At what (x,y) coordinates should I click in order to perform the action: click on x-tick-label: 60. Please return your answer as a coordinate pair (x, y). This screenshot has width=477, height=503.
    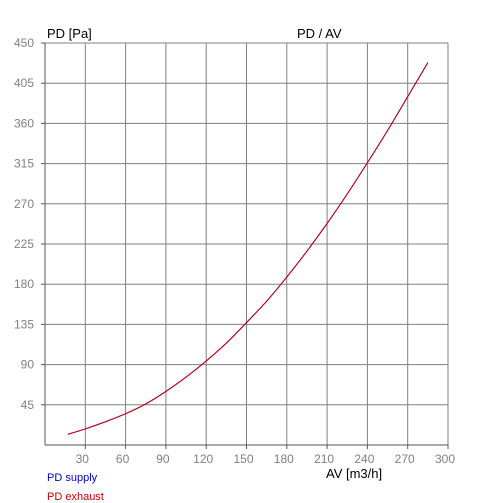
    Looking at the image, I should click on (123, 459).